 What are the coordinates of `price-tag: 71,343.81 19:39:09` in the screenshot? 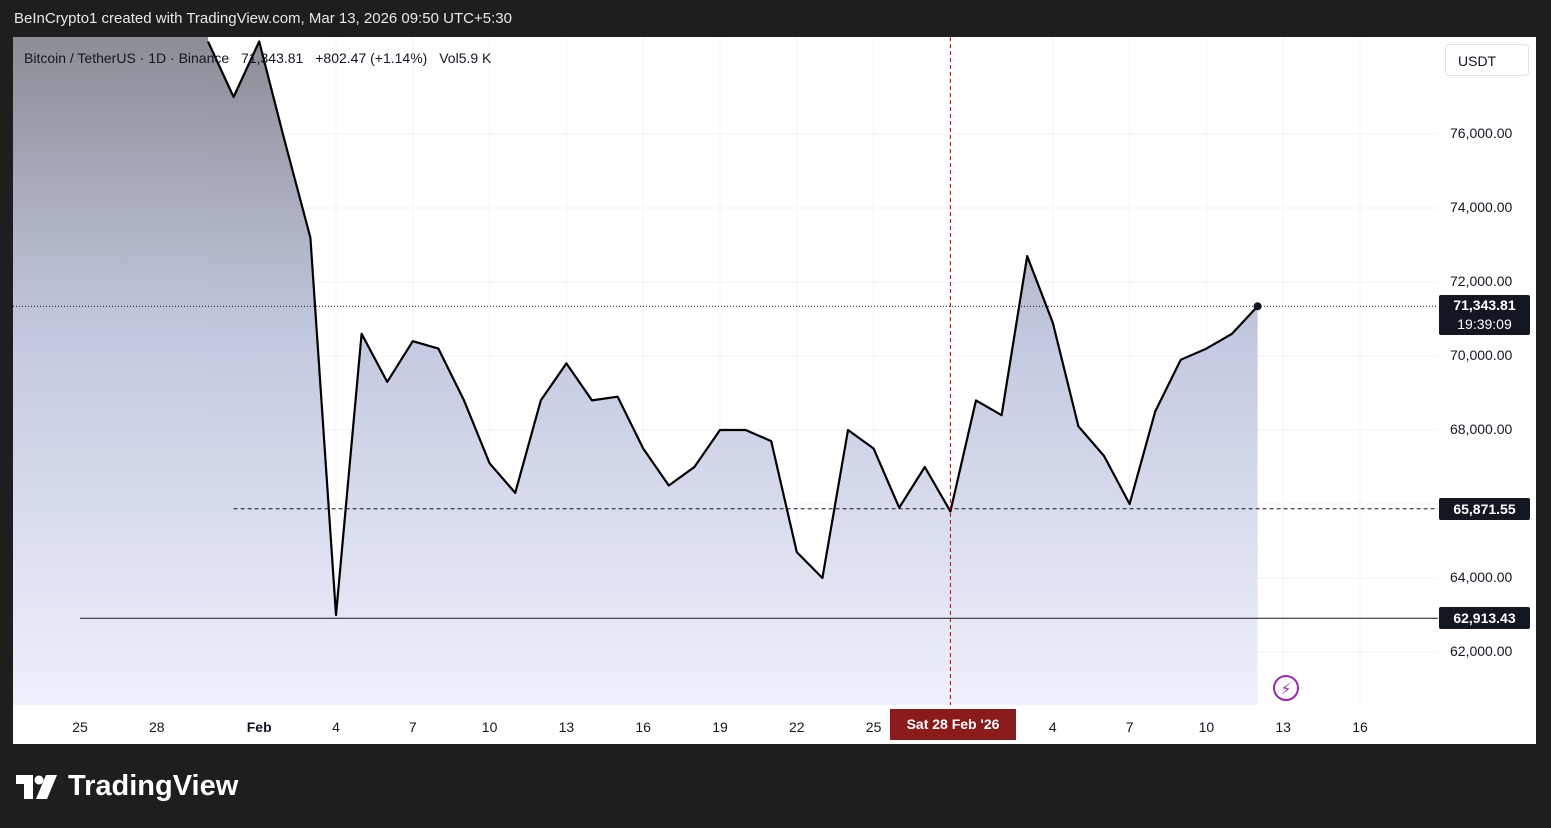 It's located at (1484, 315).